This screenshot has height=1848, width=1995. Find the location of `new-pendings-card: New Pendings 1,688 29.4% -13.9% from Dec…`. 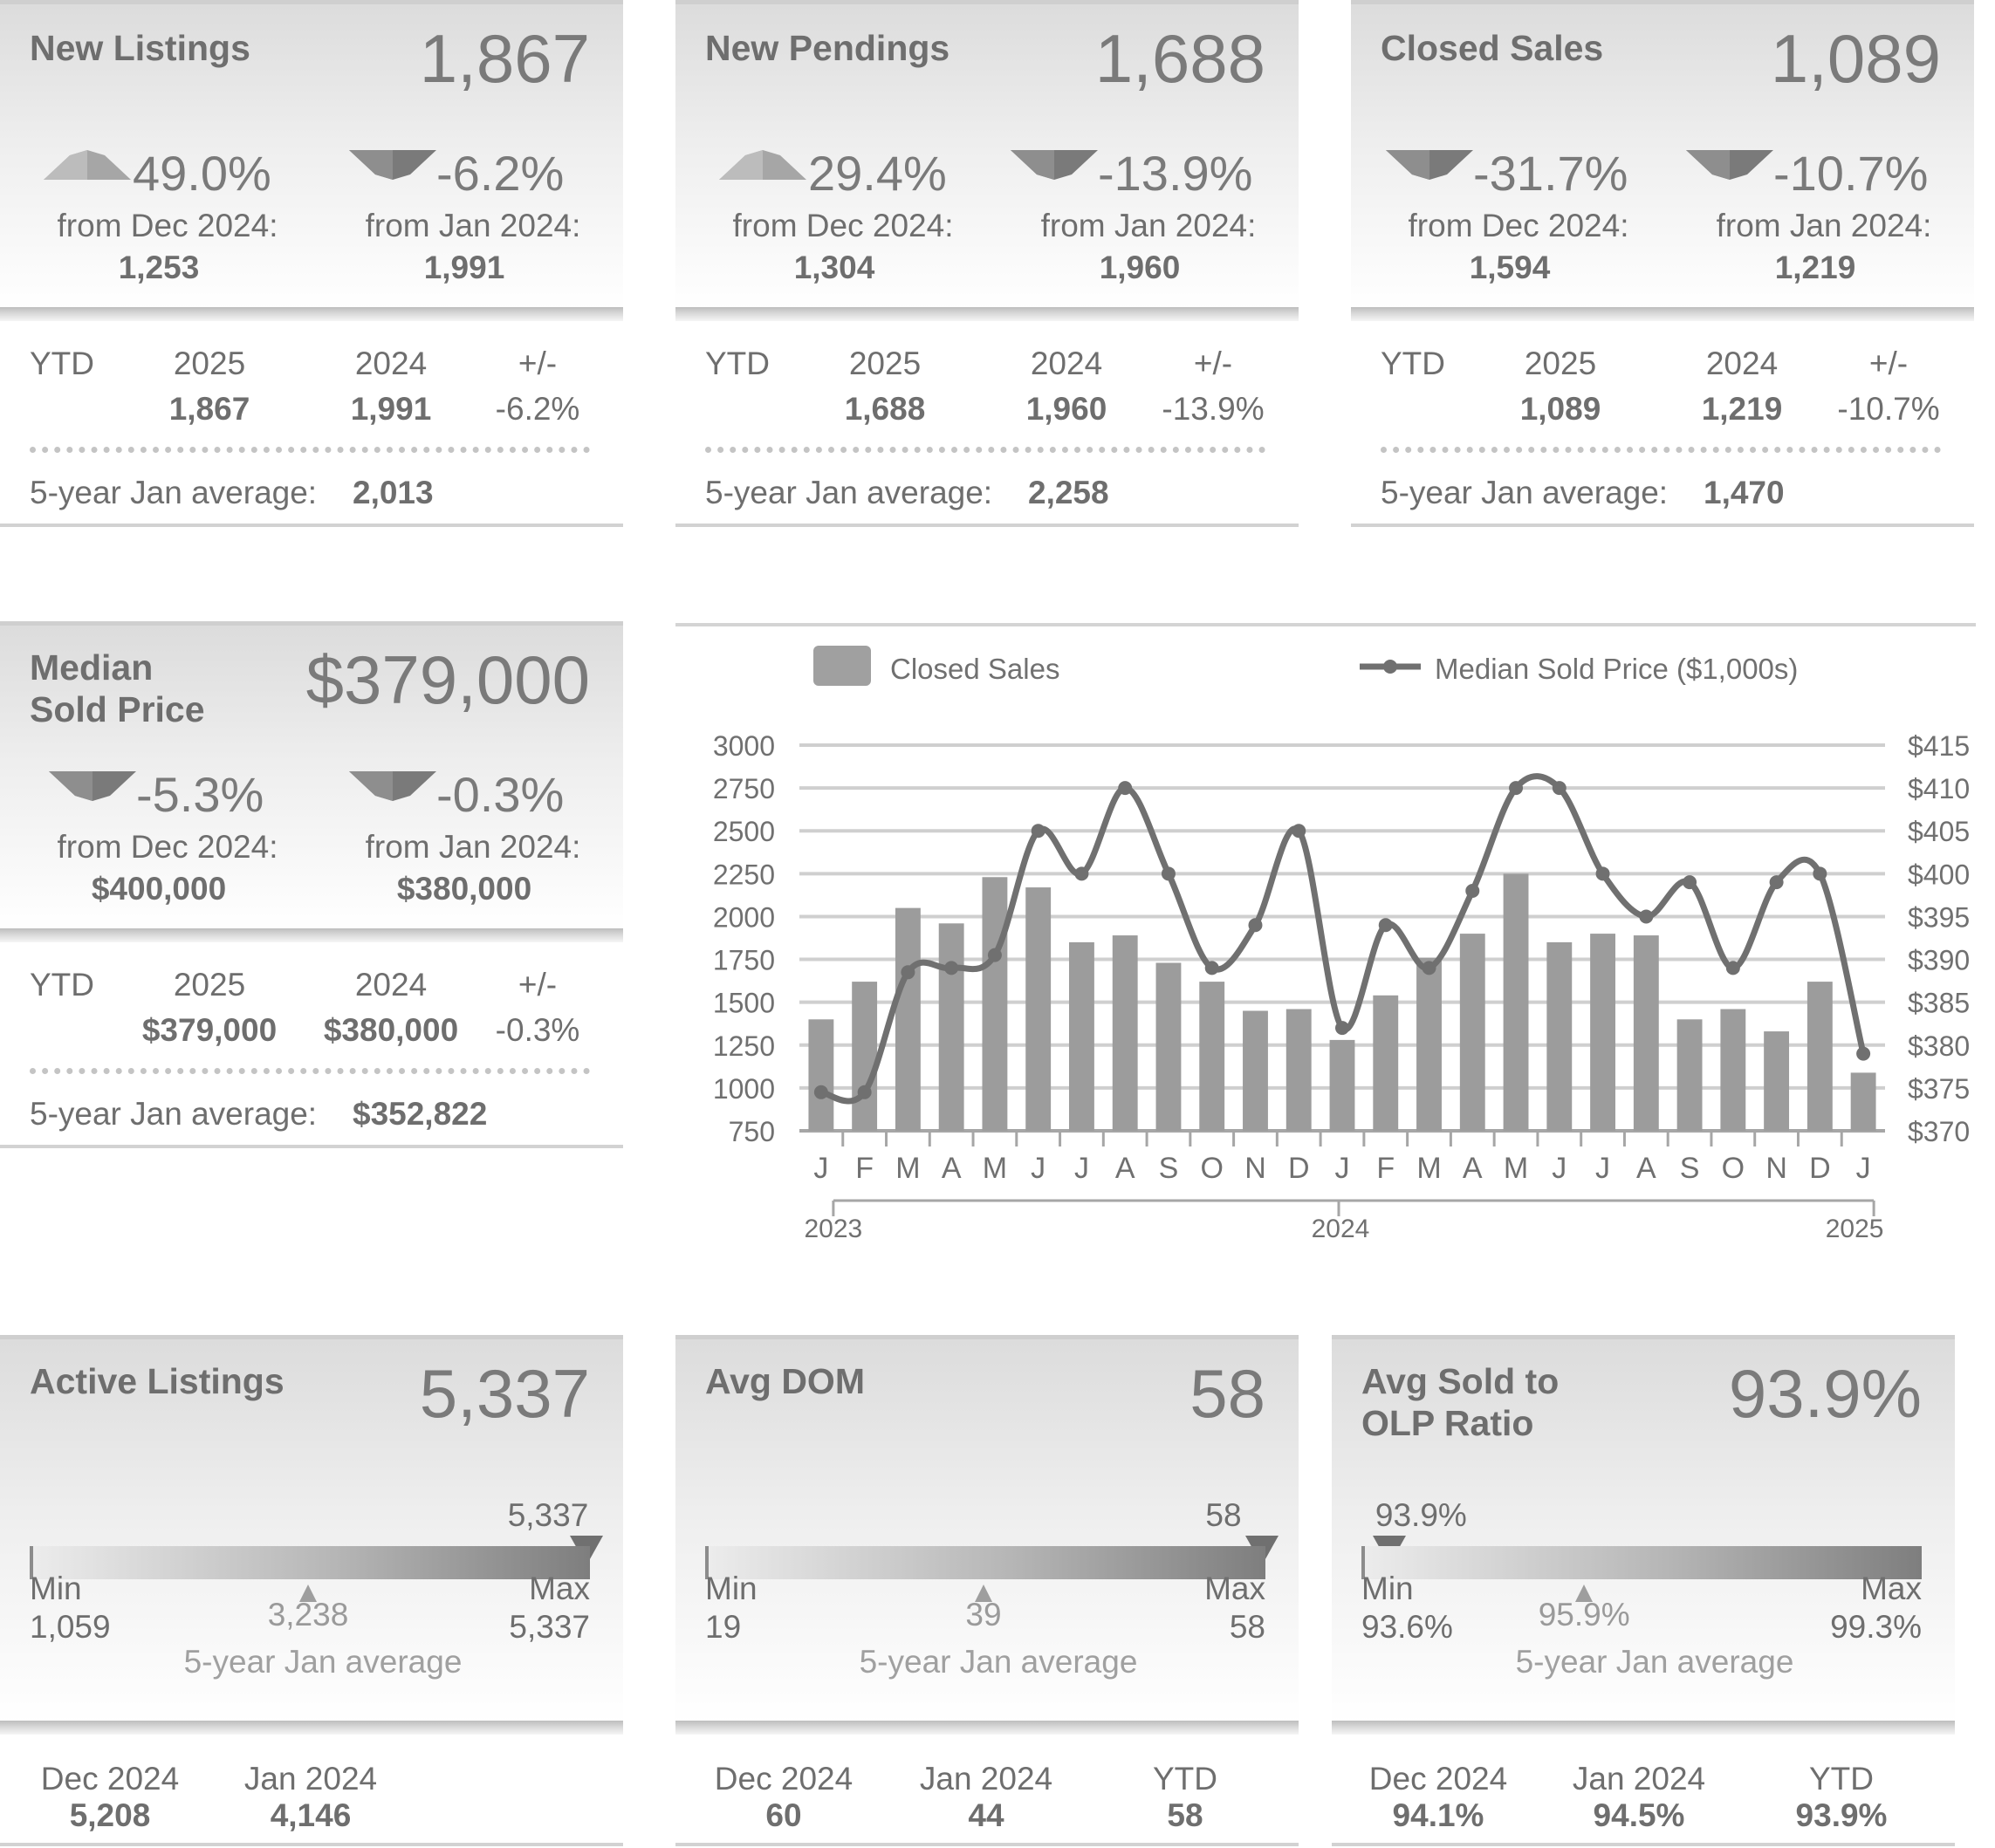

new-pendings-card: New Pendings 1,688 29.4% -13.9% from Dec… is located at coordinates (987, 265).